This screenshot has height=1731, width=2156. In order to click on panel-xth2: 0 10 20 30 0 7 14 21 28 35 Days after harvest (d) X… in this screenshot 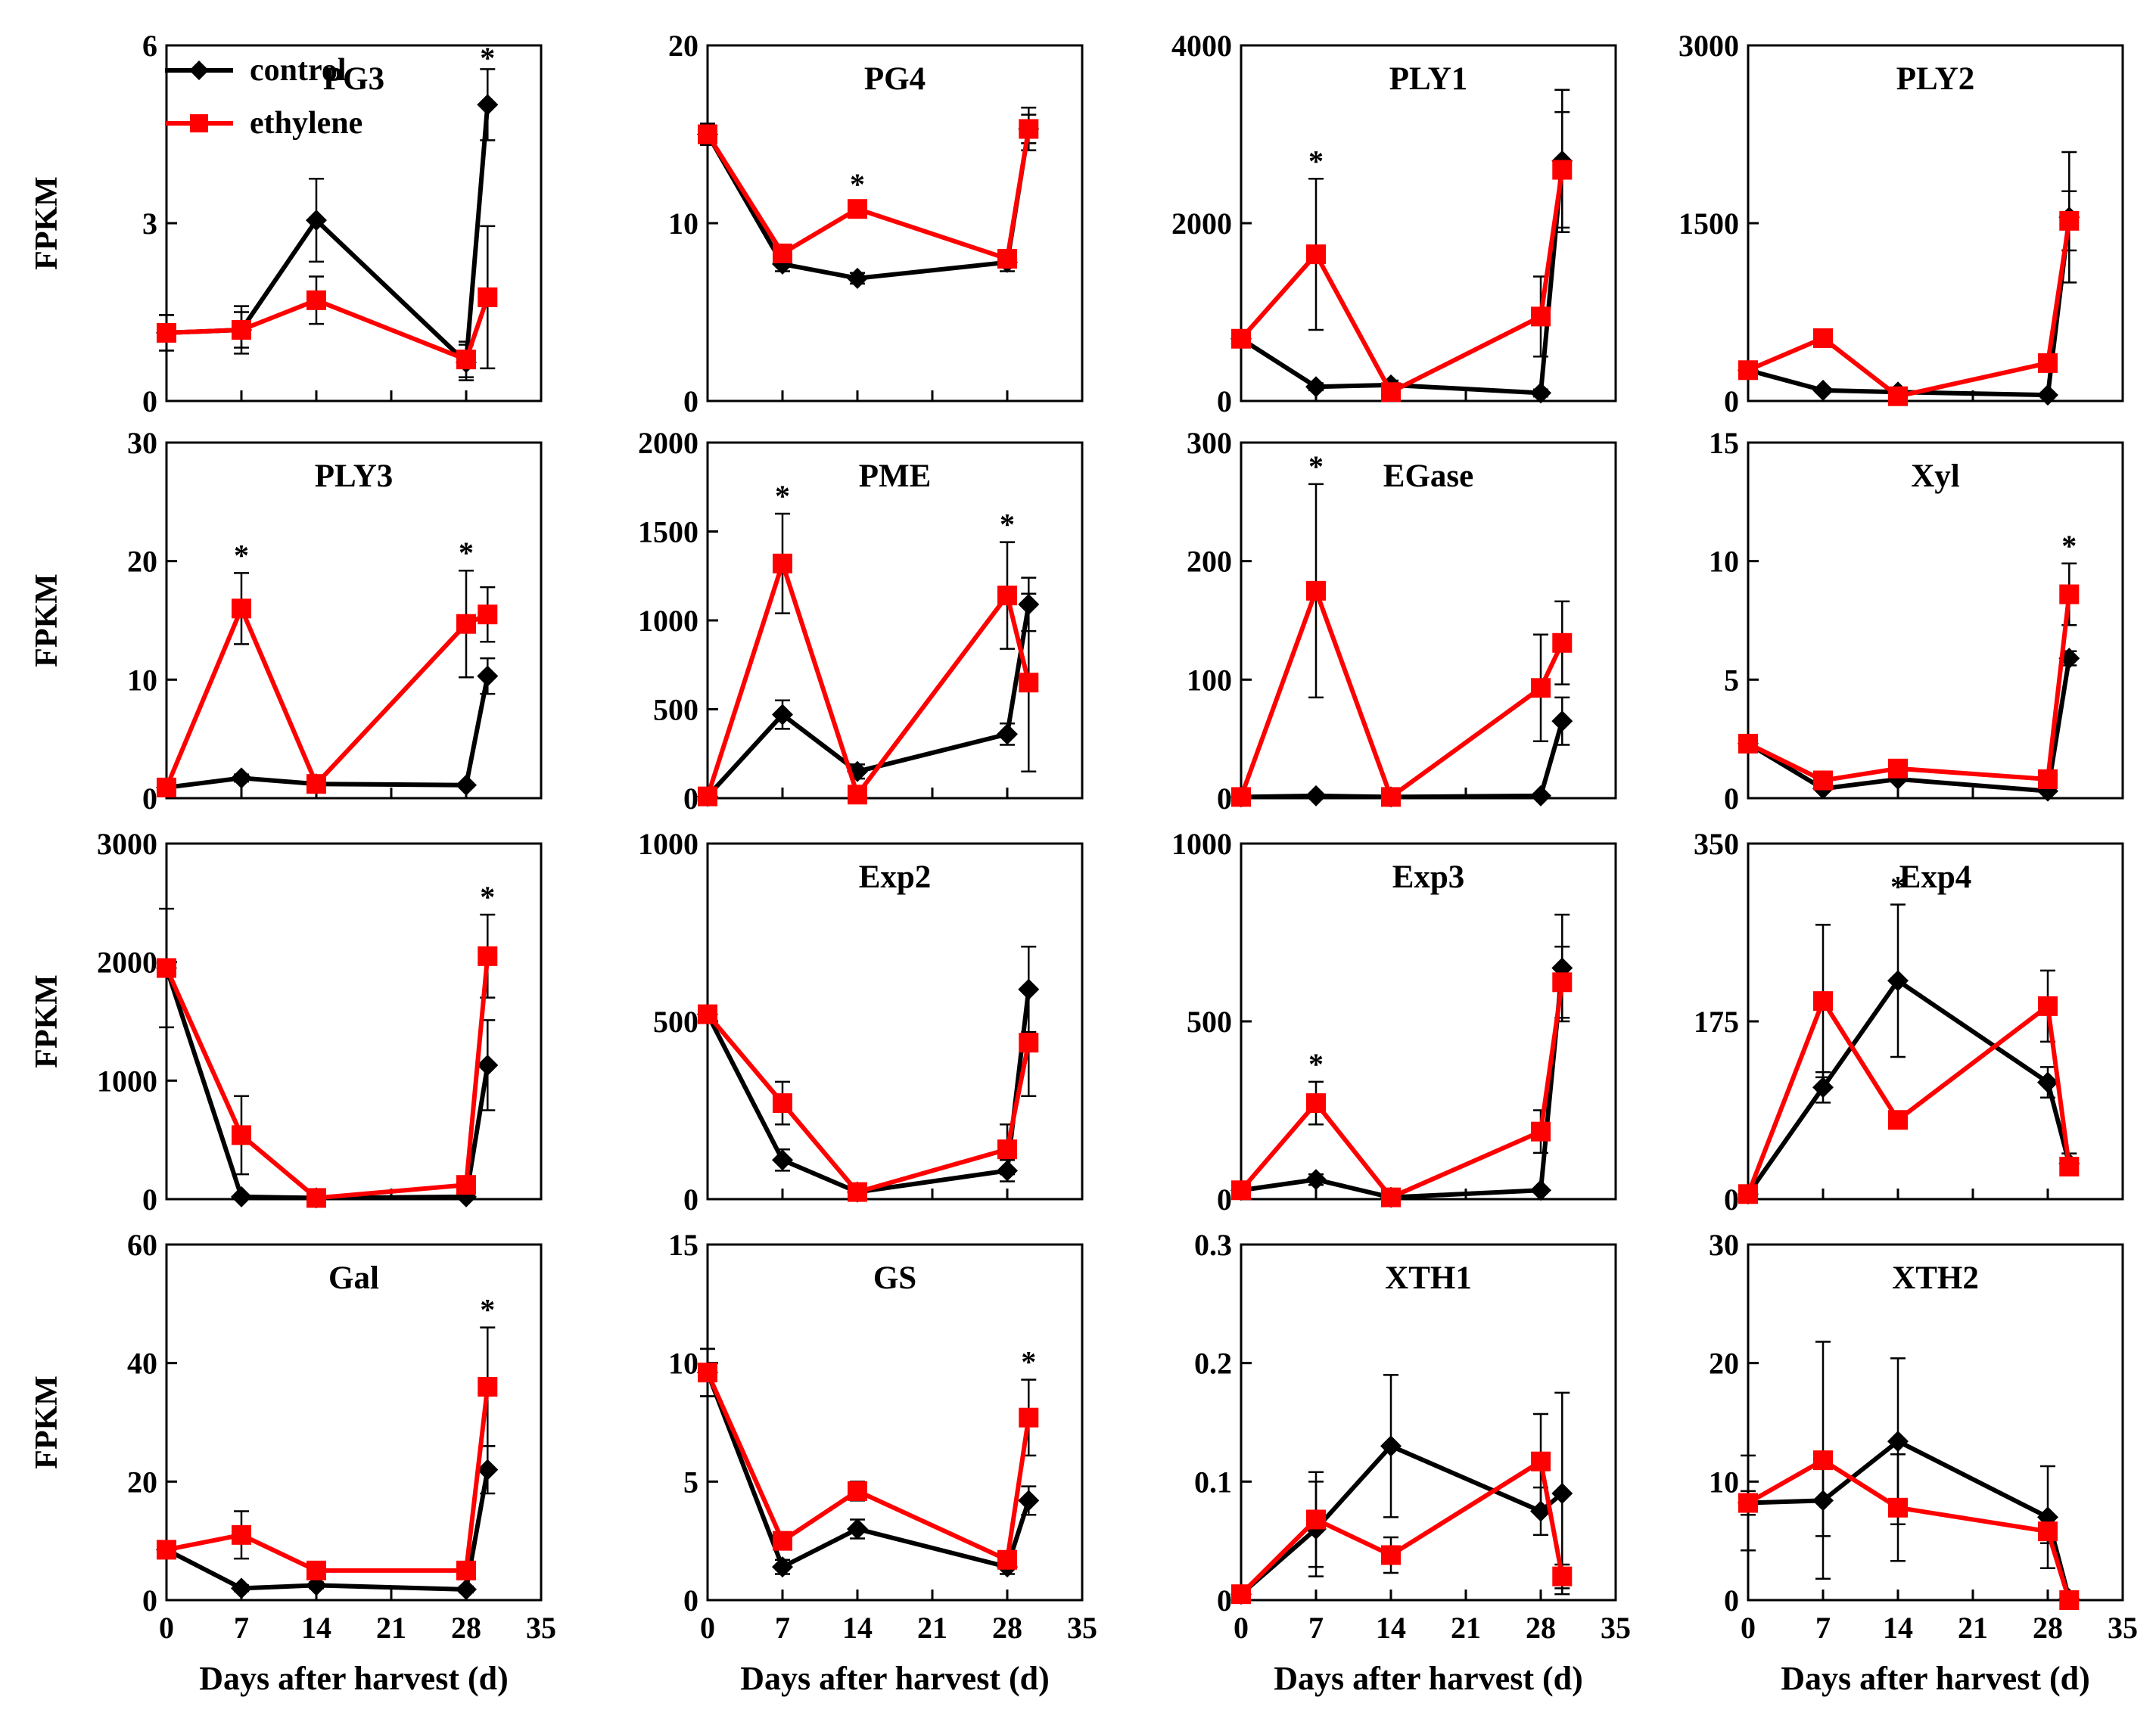, I will do `click(1923, 1463)`.